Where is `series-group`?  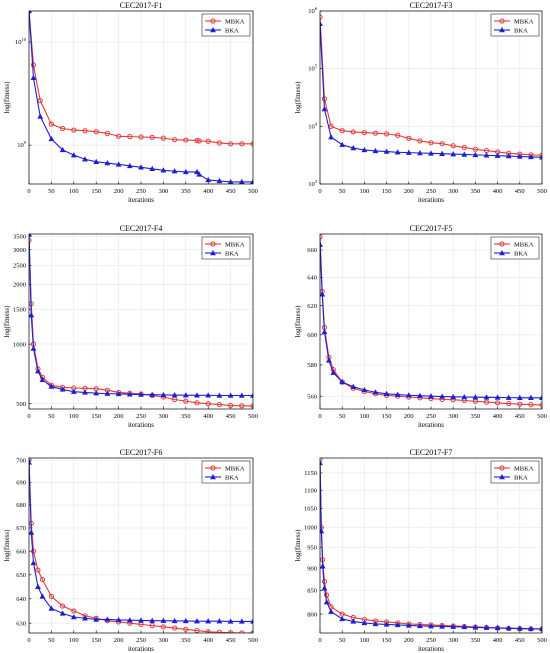
series-group is located at coordinates (141, 97).